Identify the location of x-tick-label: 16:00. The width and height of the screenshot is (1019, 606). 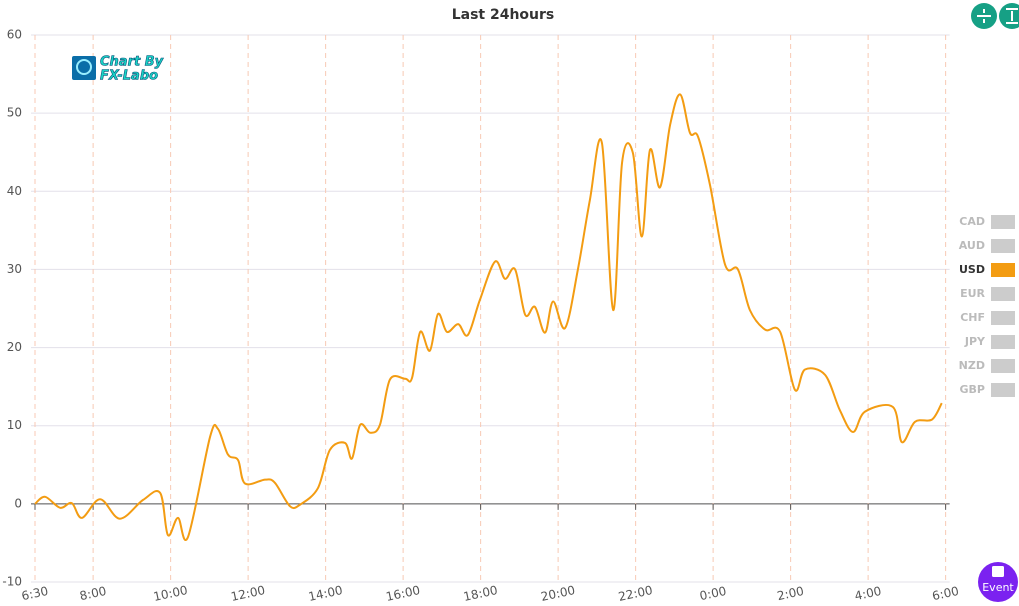
(403, 593).